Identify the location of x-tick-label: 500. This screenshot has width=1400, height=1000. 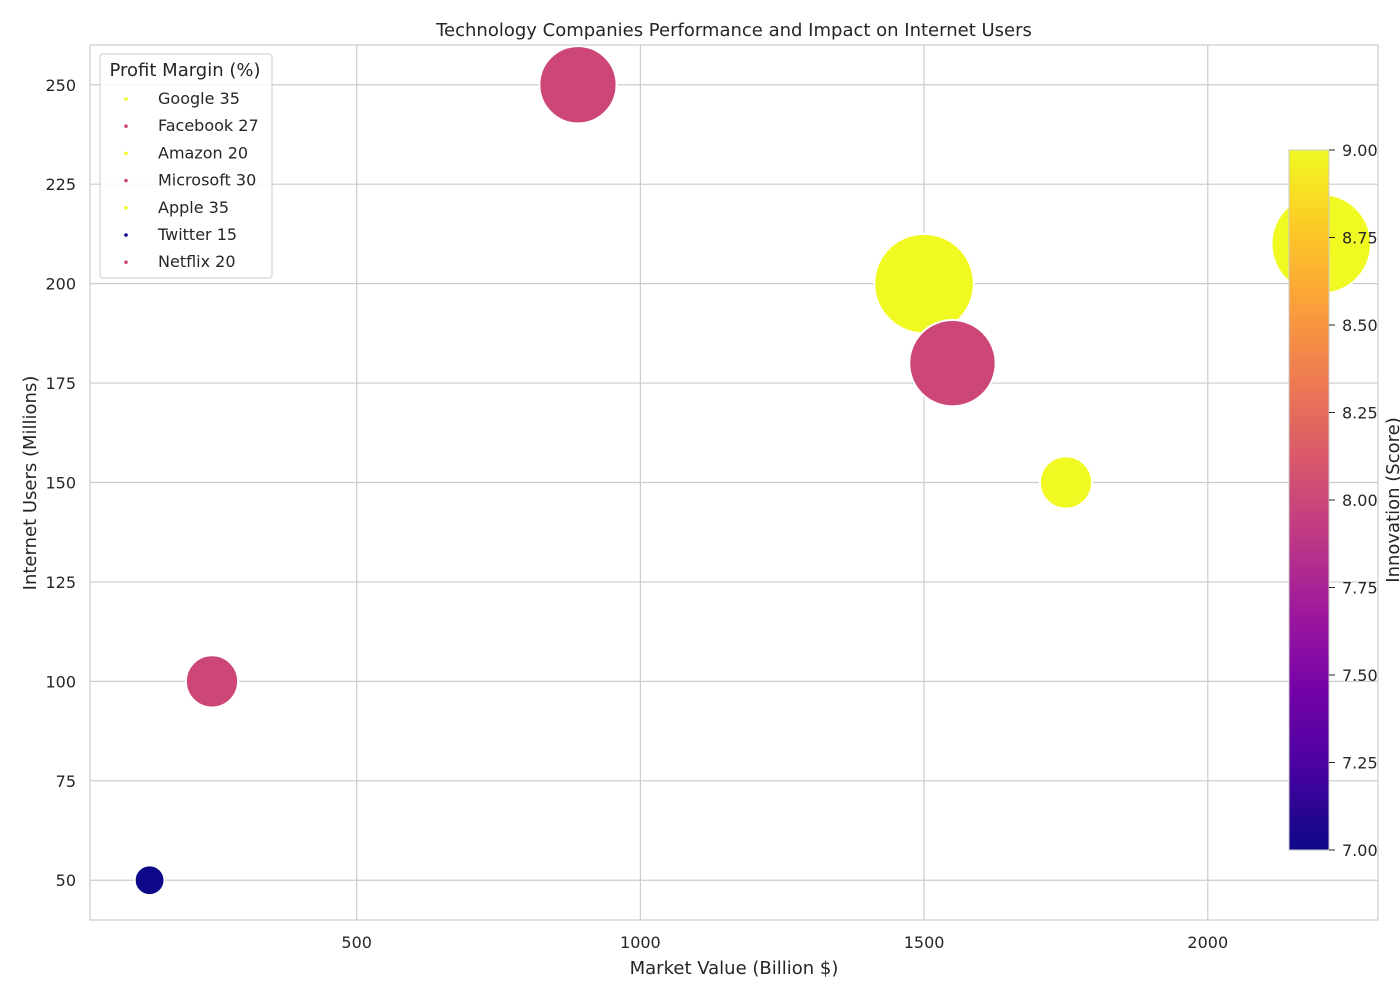
(356, 942).